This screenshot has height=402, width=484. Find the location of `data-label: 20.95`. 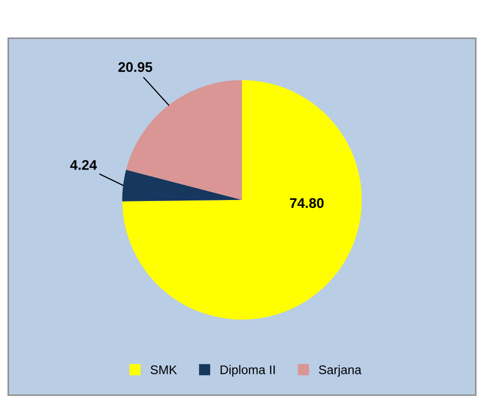

data-label: 20.95 is located at coordinates (135, 67).